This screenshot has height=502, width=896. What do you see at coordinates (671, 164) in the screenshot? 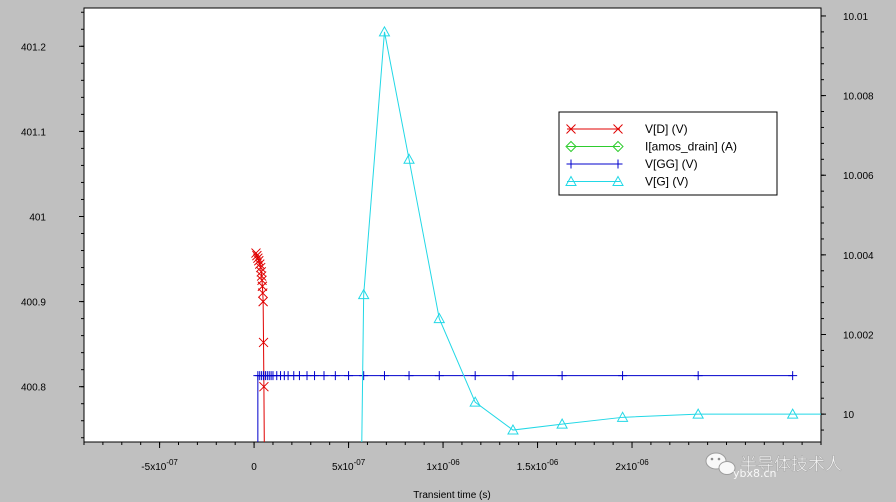
I see `legend-label: V[GG] (V)` at bounding box center [671, 164].